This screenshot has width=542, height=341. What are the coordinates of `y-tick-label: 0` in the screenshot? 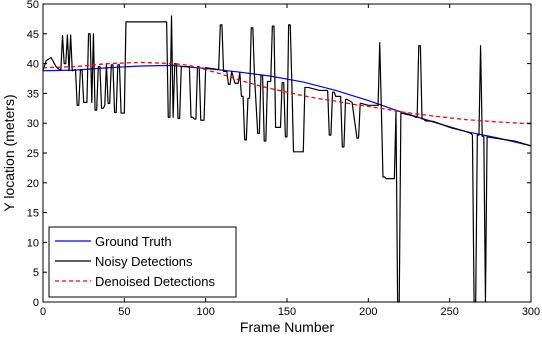 It's located at (36, 303).